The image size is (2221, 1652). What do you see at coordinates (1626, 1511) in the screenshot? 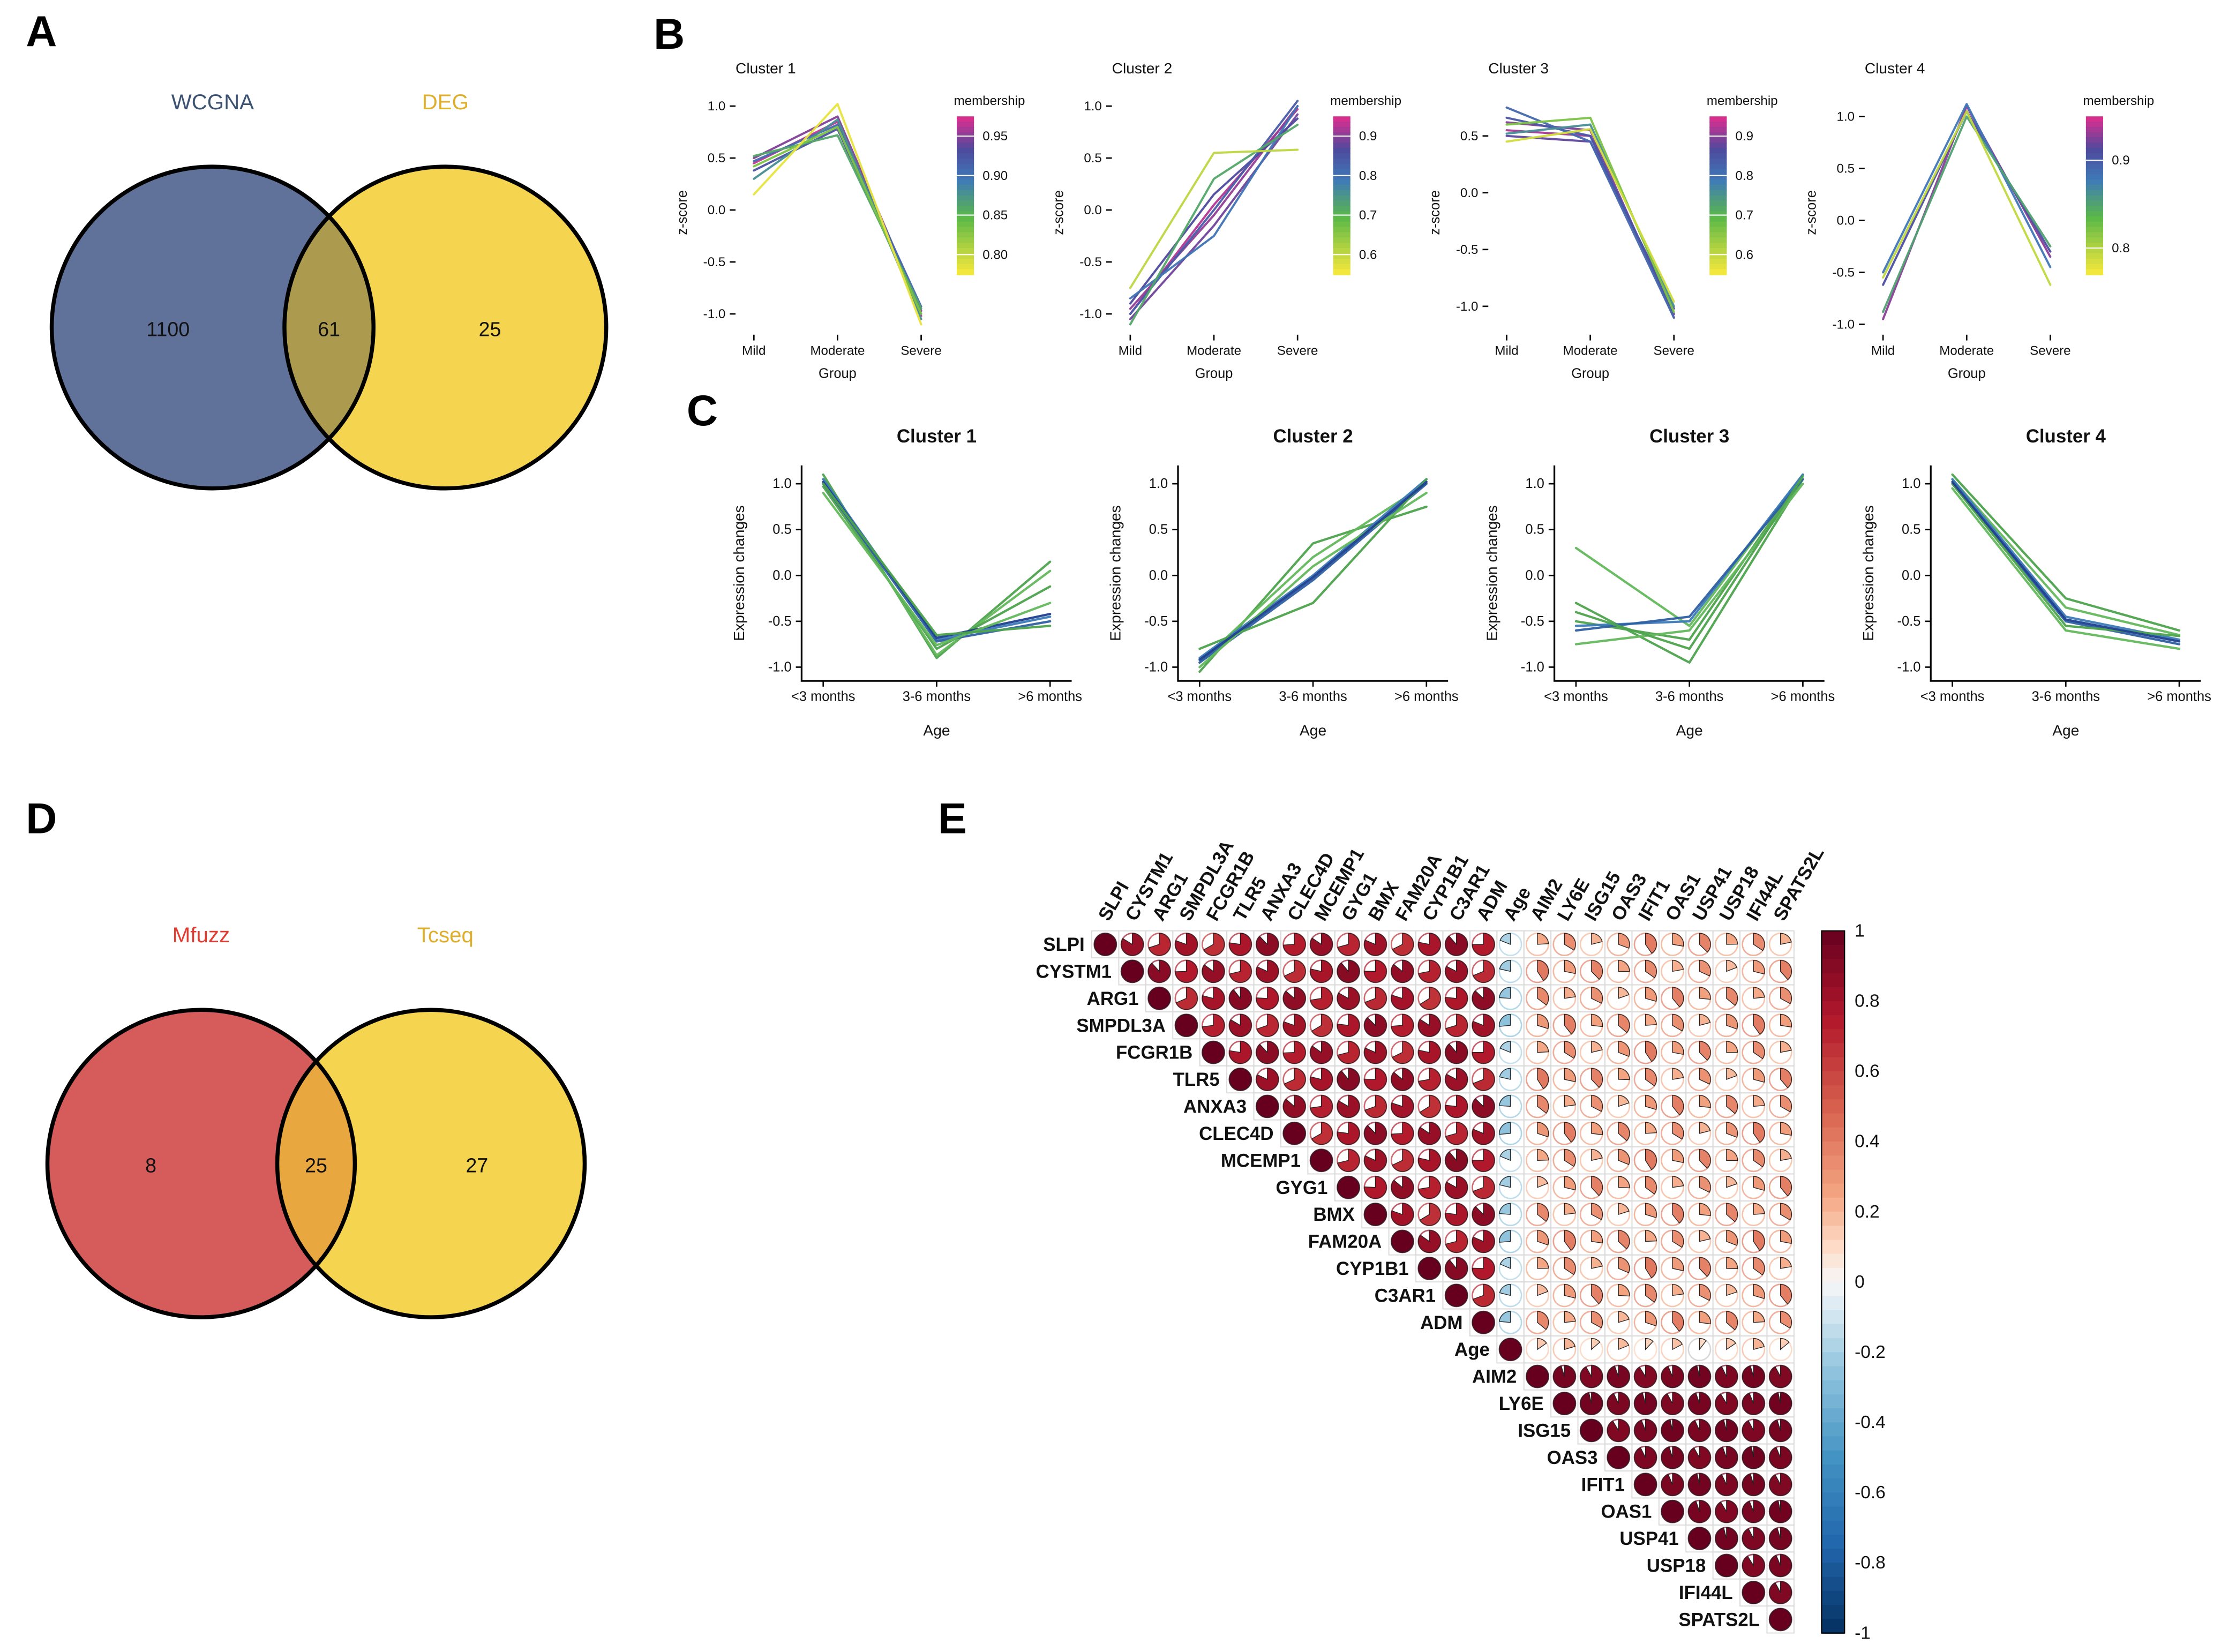
I see `corr-row-label: OAS1` at bounding box center [1626, 1511].